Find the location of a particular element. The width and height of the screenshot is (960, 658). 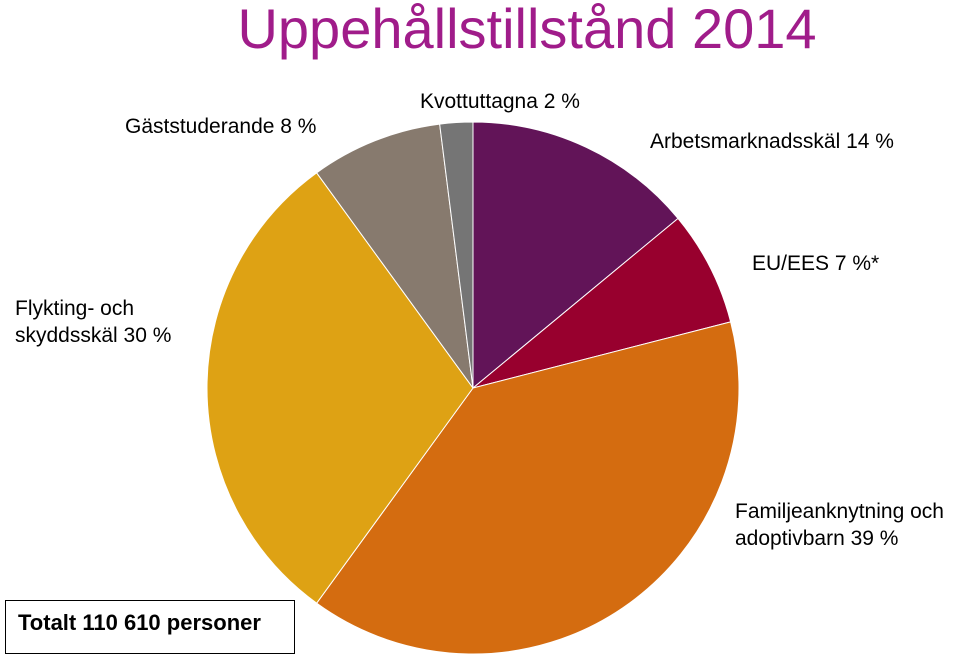

pie-slice-arbetsmarknadsskal is located at coordinates (575, 255).